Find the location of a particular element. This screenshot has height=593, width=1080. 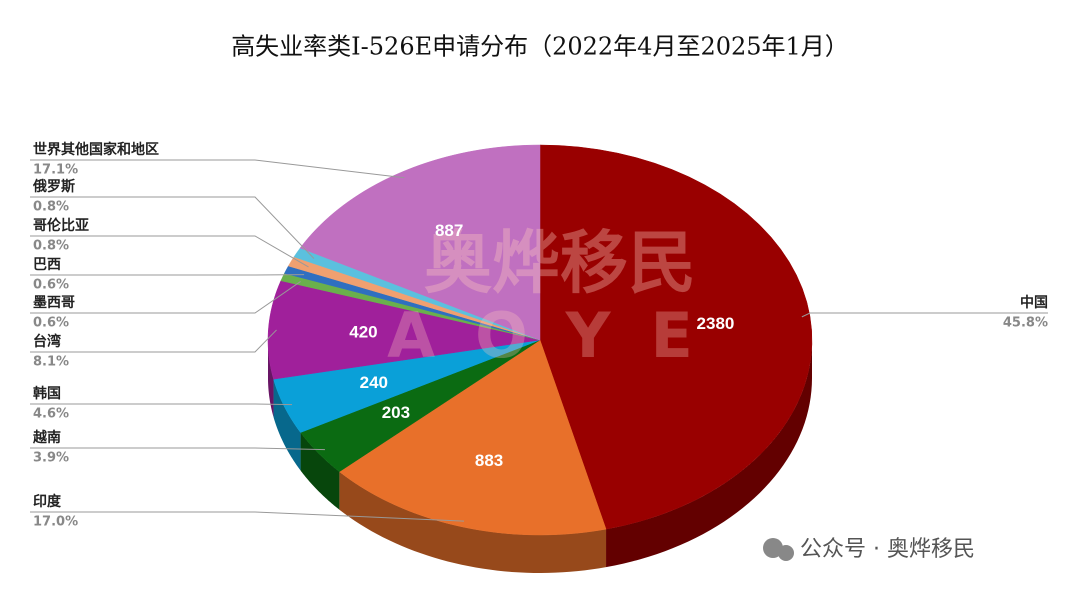

legend-label: 韩国 is located at coordinates (47, 393).